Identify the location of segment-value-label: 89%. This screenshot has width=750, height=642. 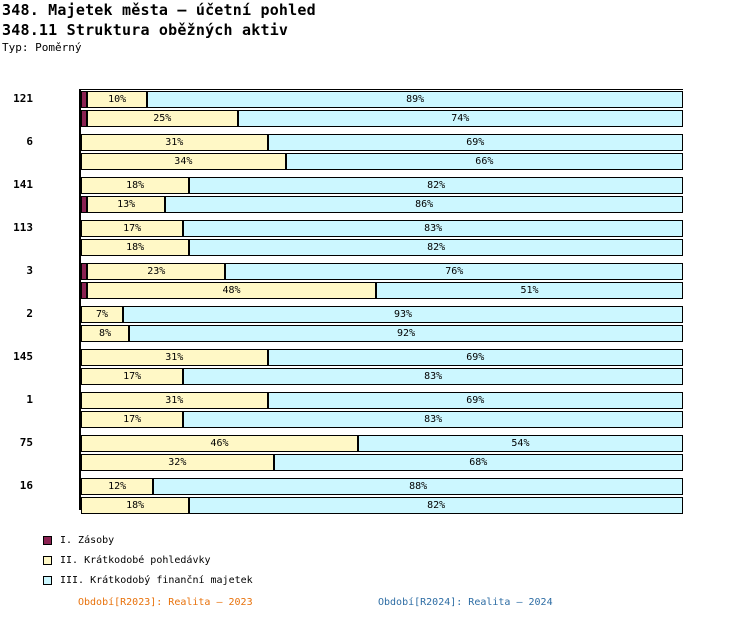
(415, 99).